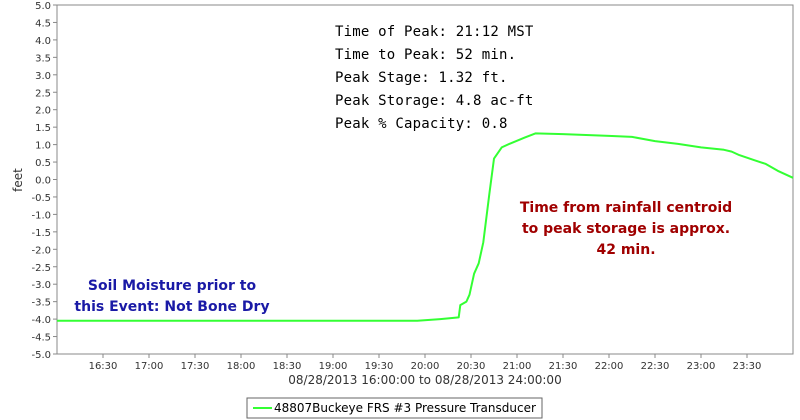 This screenshot has width=800, height=420. What do you see at coordinates (333, 366) in the screenshot?
I see `x-tick-label: 19:00` at bounding box center [333, 366].